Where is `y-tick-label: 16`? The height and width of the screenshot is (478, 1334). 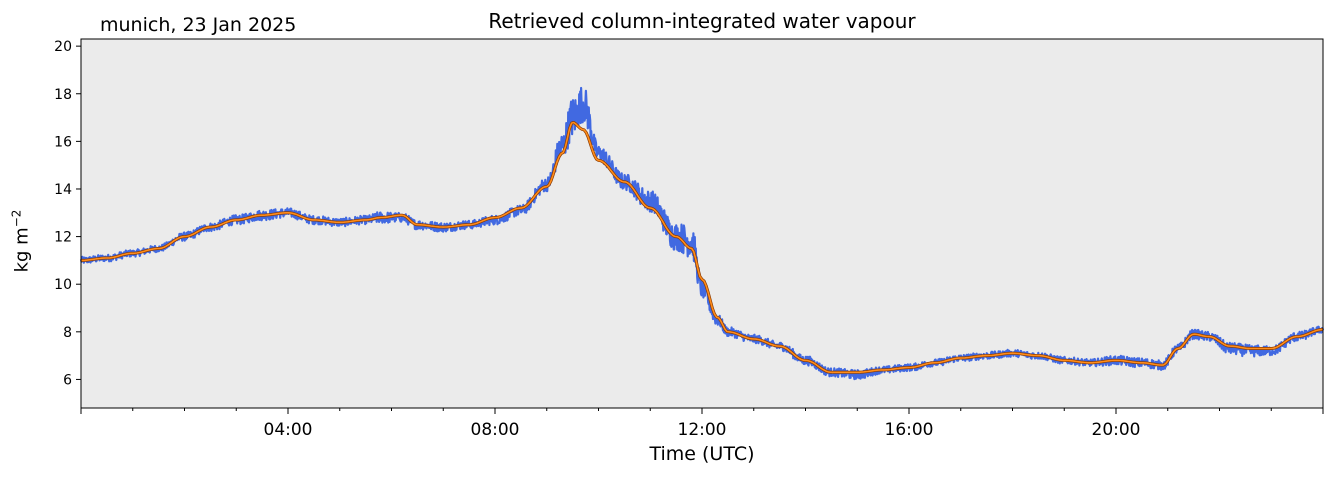
y-tick-label: 16 is located at coordinates (63, 142).